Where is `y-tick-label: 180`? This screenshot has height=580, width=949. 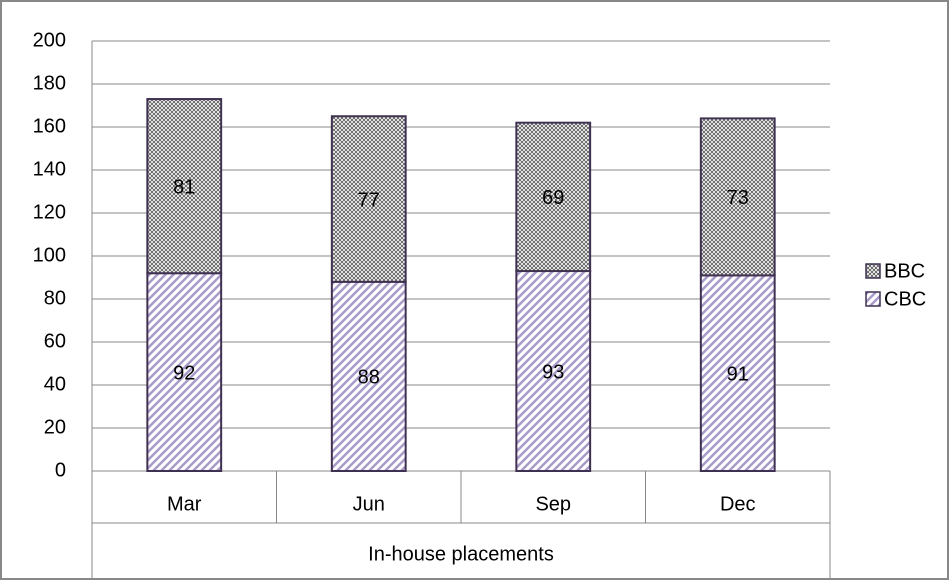
y-tick-label: 180 is located at coordinates (49, 83).